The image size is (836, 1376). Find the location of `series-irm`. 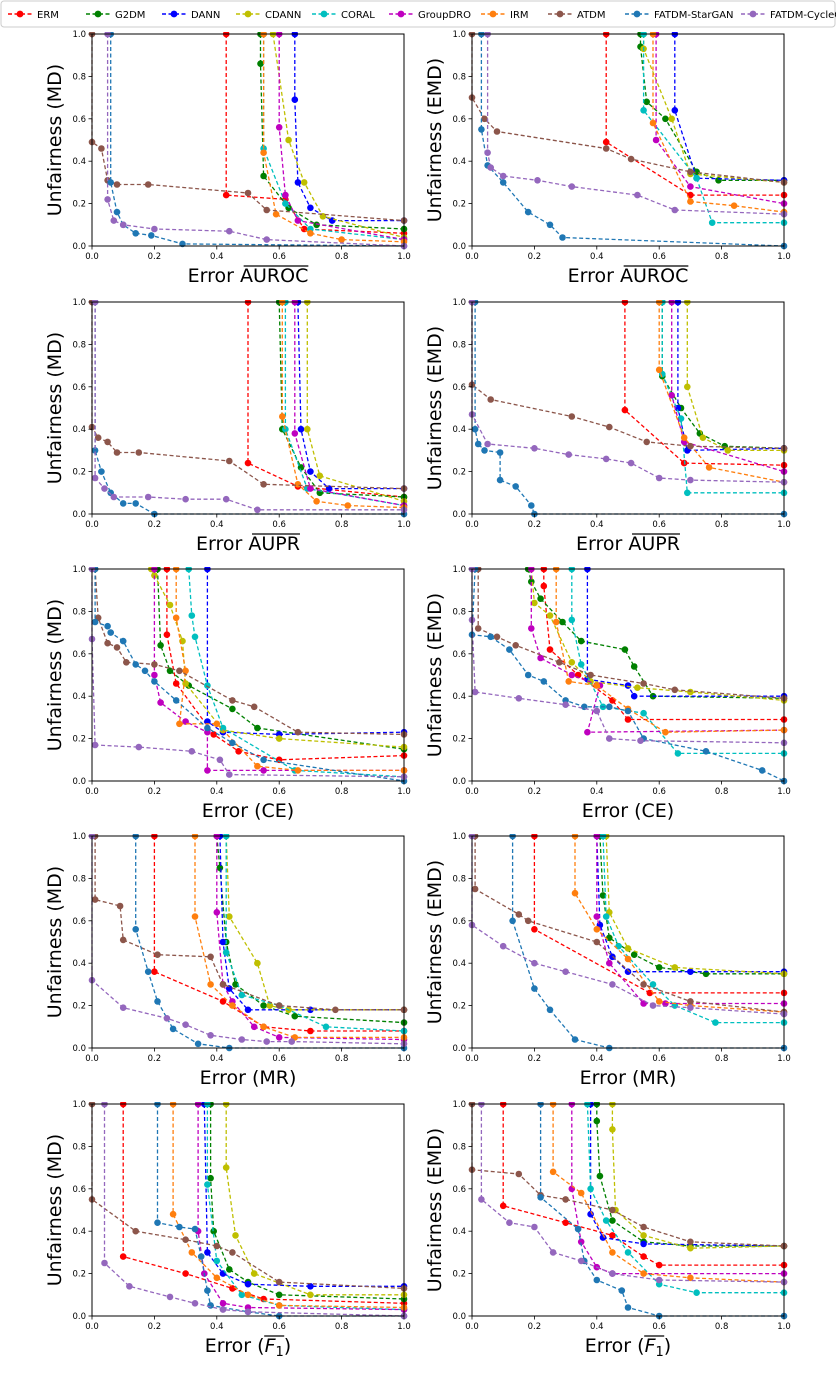

series-irm is located at coordinates (668, 1194).